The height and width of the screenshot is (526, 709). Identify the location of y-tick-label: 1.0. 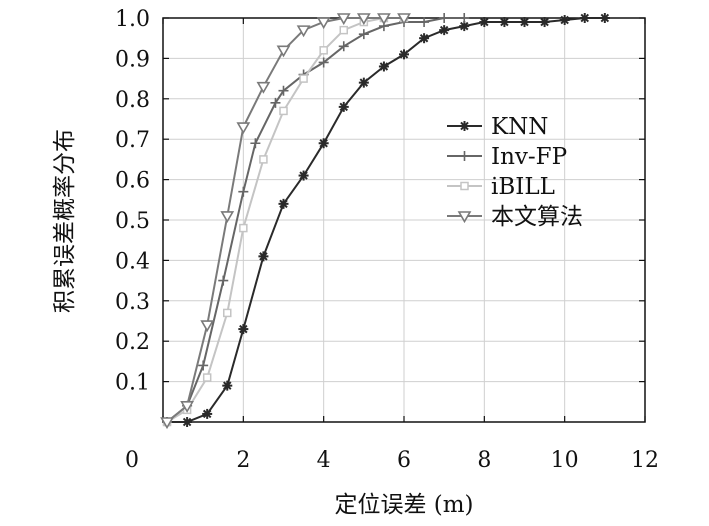
(132, 19).